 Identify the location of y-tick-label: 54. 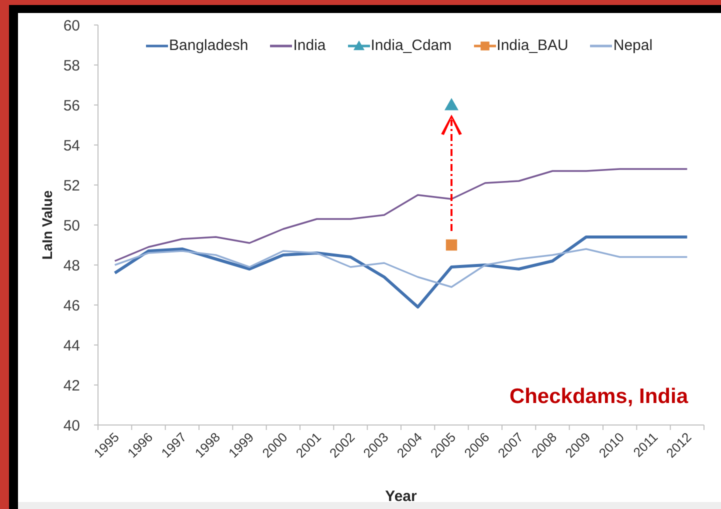
(71, 145).